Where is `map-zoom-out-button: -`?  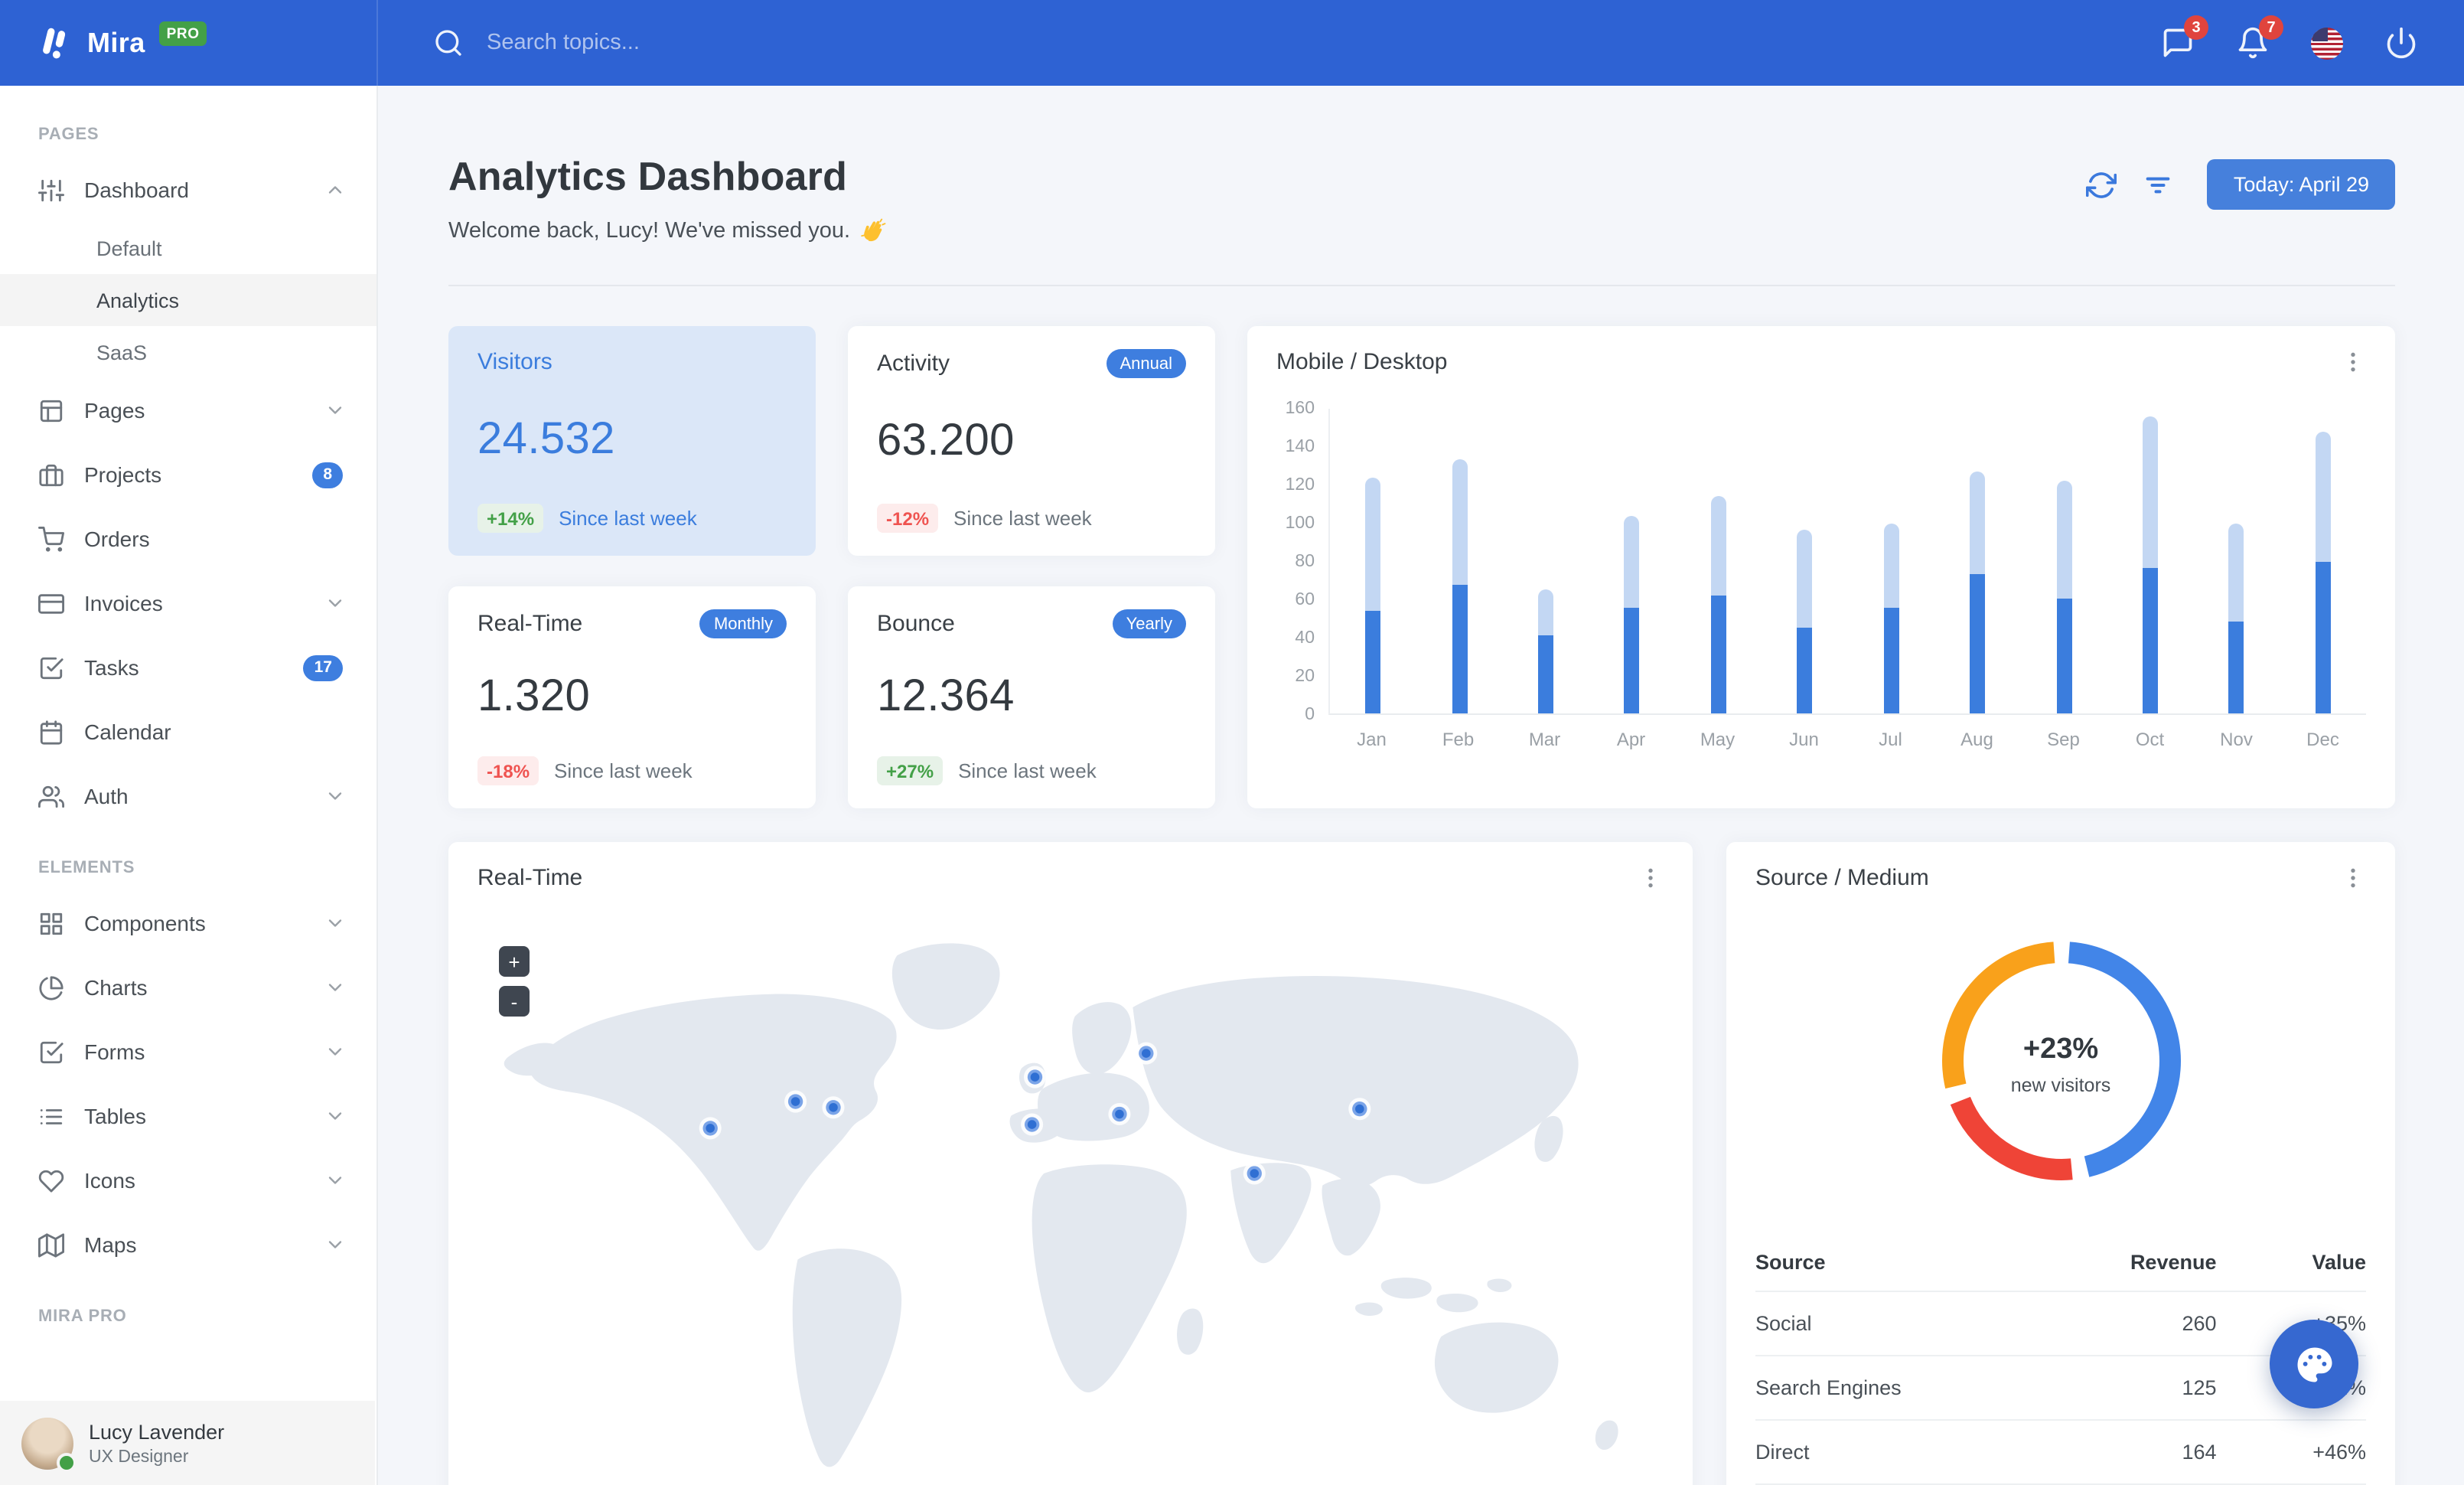
map-zoom-out-button: - is located at coordinates (515, 1001).